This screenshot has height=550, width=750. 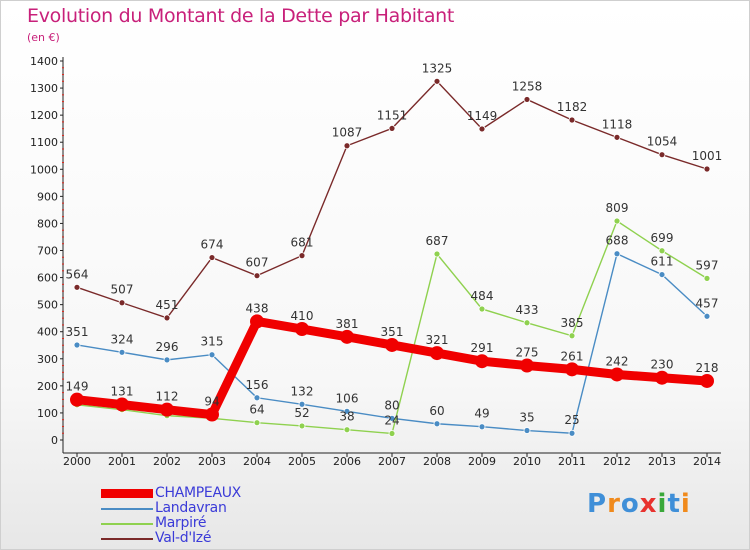 I want to click on proxiti-logo: Proxiti, so click(x=639, y=504).